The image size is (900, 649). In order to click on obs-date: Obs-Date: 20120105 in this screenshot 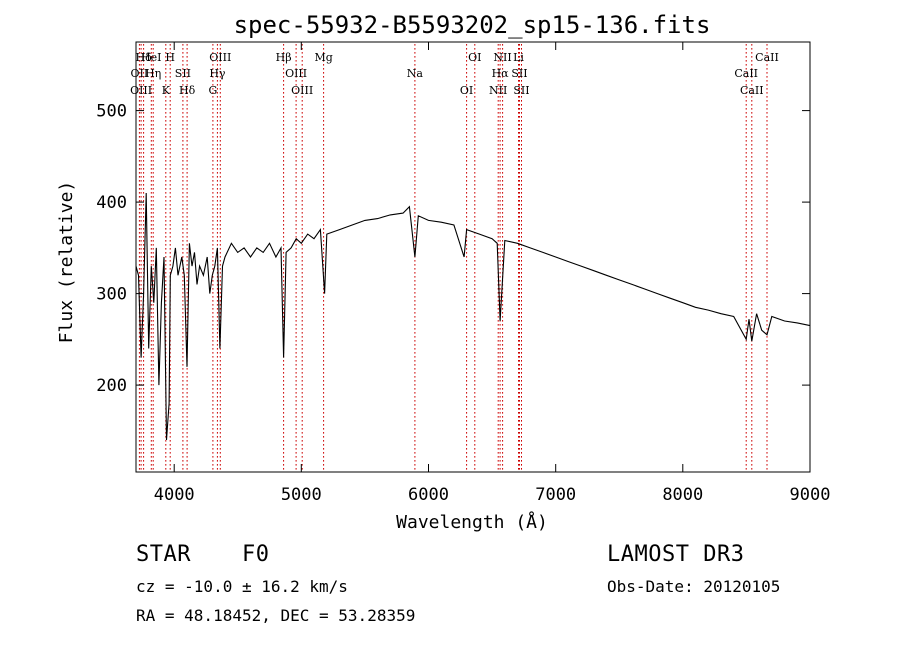, I will do `click(694, 586)`.